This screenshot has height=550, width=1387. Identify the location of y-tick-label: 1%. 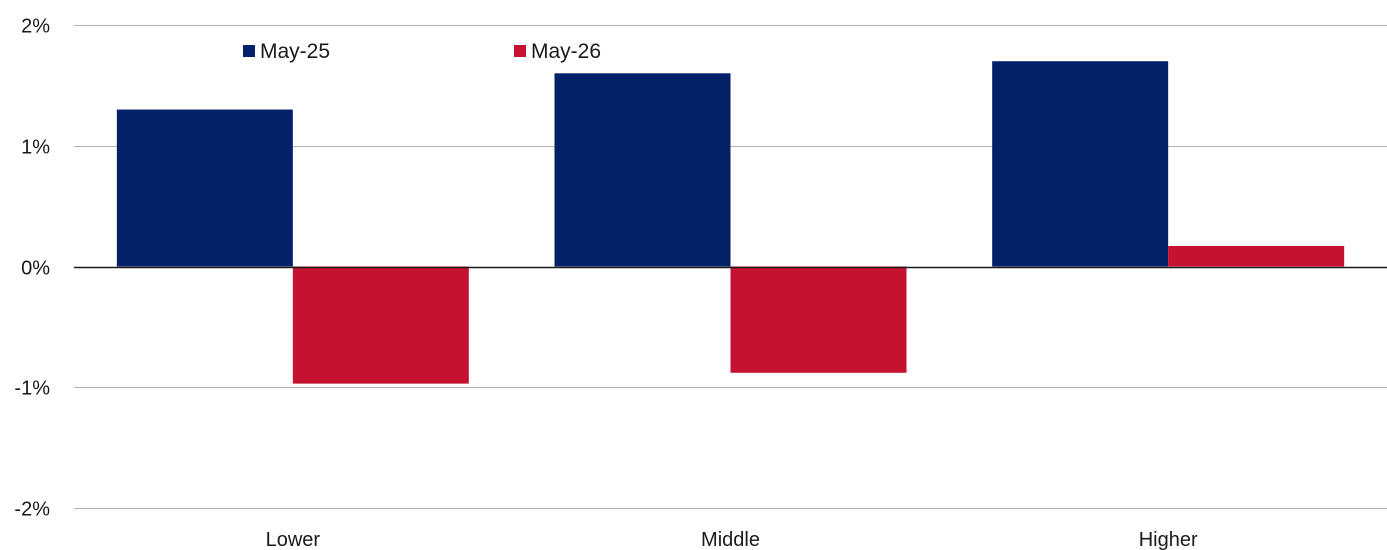
(35, 148).